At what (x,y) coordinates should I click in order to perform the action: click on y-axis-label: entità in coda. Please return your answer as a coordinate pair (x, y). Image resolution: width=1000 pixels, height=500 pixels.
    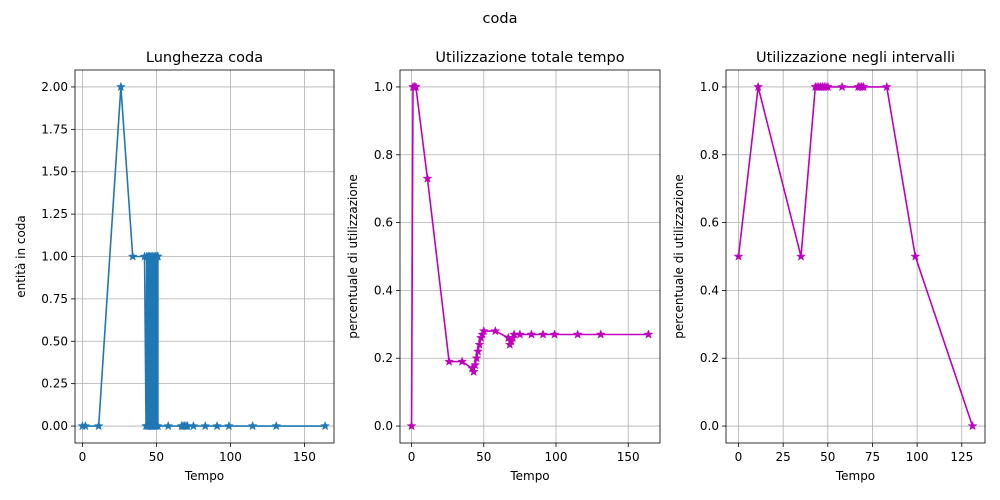
    Looking at the image, I should click on (21, 256).